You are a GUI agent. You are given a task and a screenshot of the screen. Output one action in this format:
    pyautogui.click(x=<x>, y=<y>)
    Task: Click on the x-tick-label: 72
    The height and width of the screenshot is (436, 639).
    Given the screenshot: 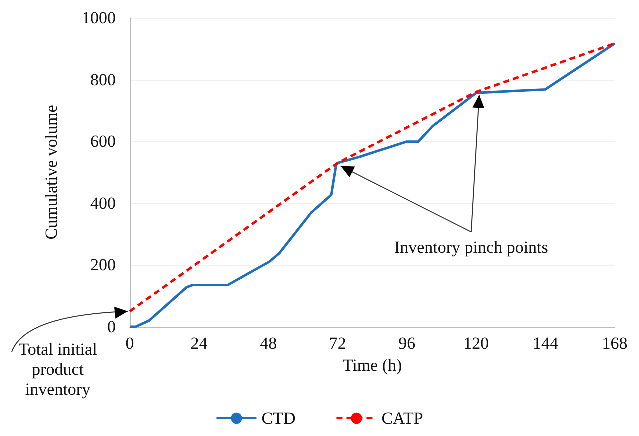 What is the action you would take?
    pyautogui.click(x=337, y=343)
    